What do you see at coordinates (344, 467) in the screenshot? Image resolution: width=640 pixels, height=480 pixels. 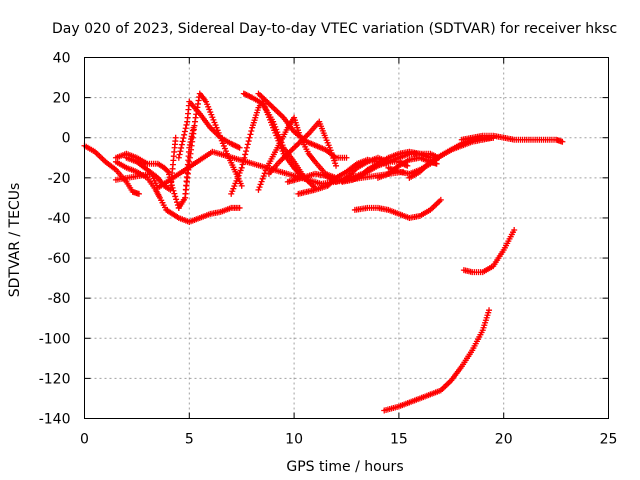 I see `x-axis-label: GPS time / hours` at bounding box center [344, 467].